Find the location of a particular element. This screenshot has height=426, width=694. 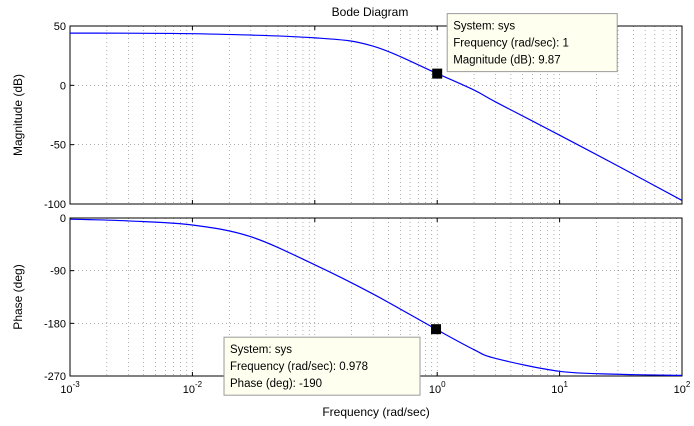

y-tick-label: -90 is located at coordinates (58, 272).